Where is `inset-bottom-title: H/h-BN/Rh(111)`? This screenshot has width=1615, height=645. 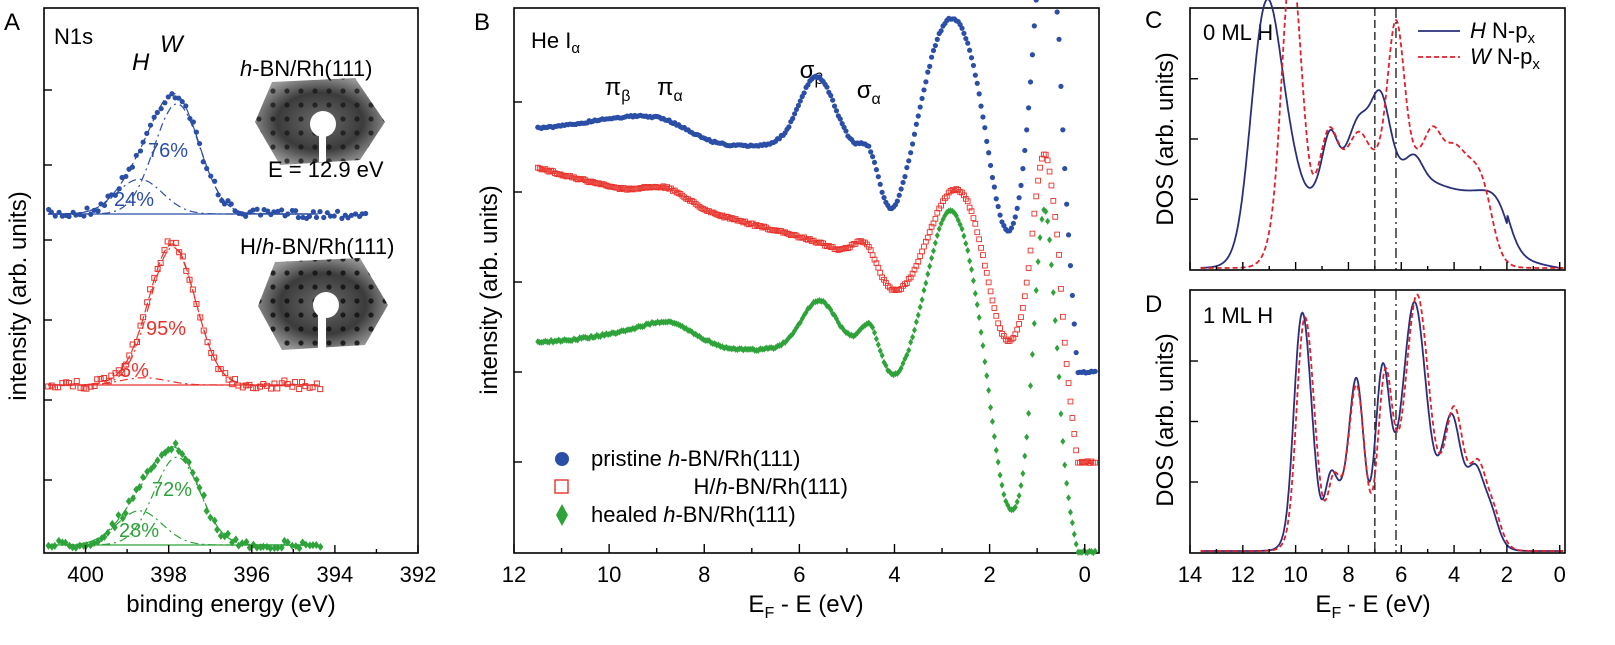
inset-bottom-title: H/h-BN/Rh(111) is located at coordinates (317, 246).